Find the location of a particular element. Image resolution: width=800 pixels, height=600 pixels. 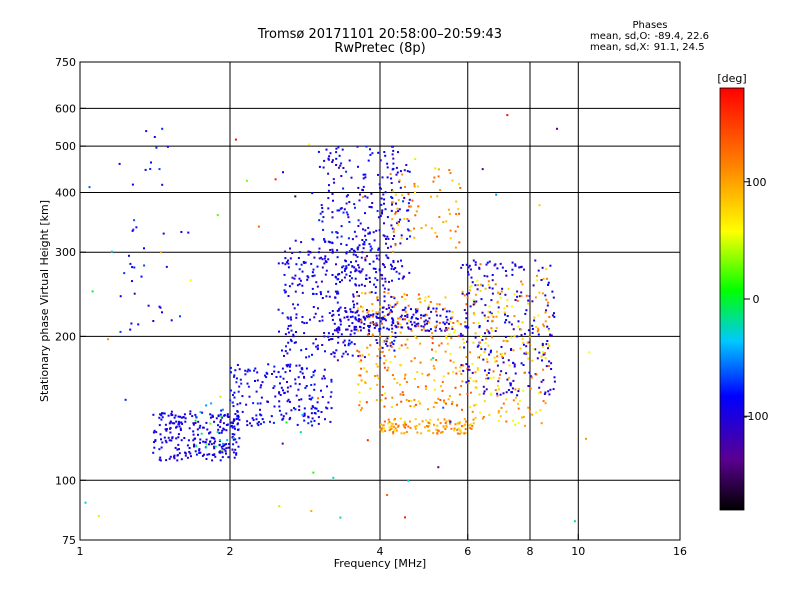

chart-title: Tromsø 20171101 20:58:00–20:59:43 is located at coordinates (380, 34).